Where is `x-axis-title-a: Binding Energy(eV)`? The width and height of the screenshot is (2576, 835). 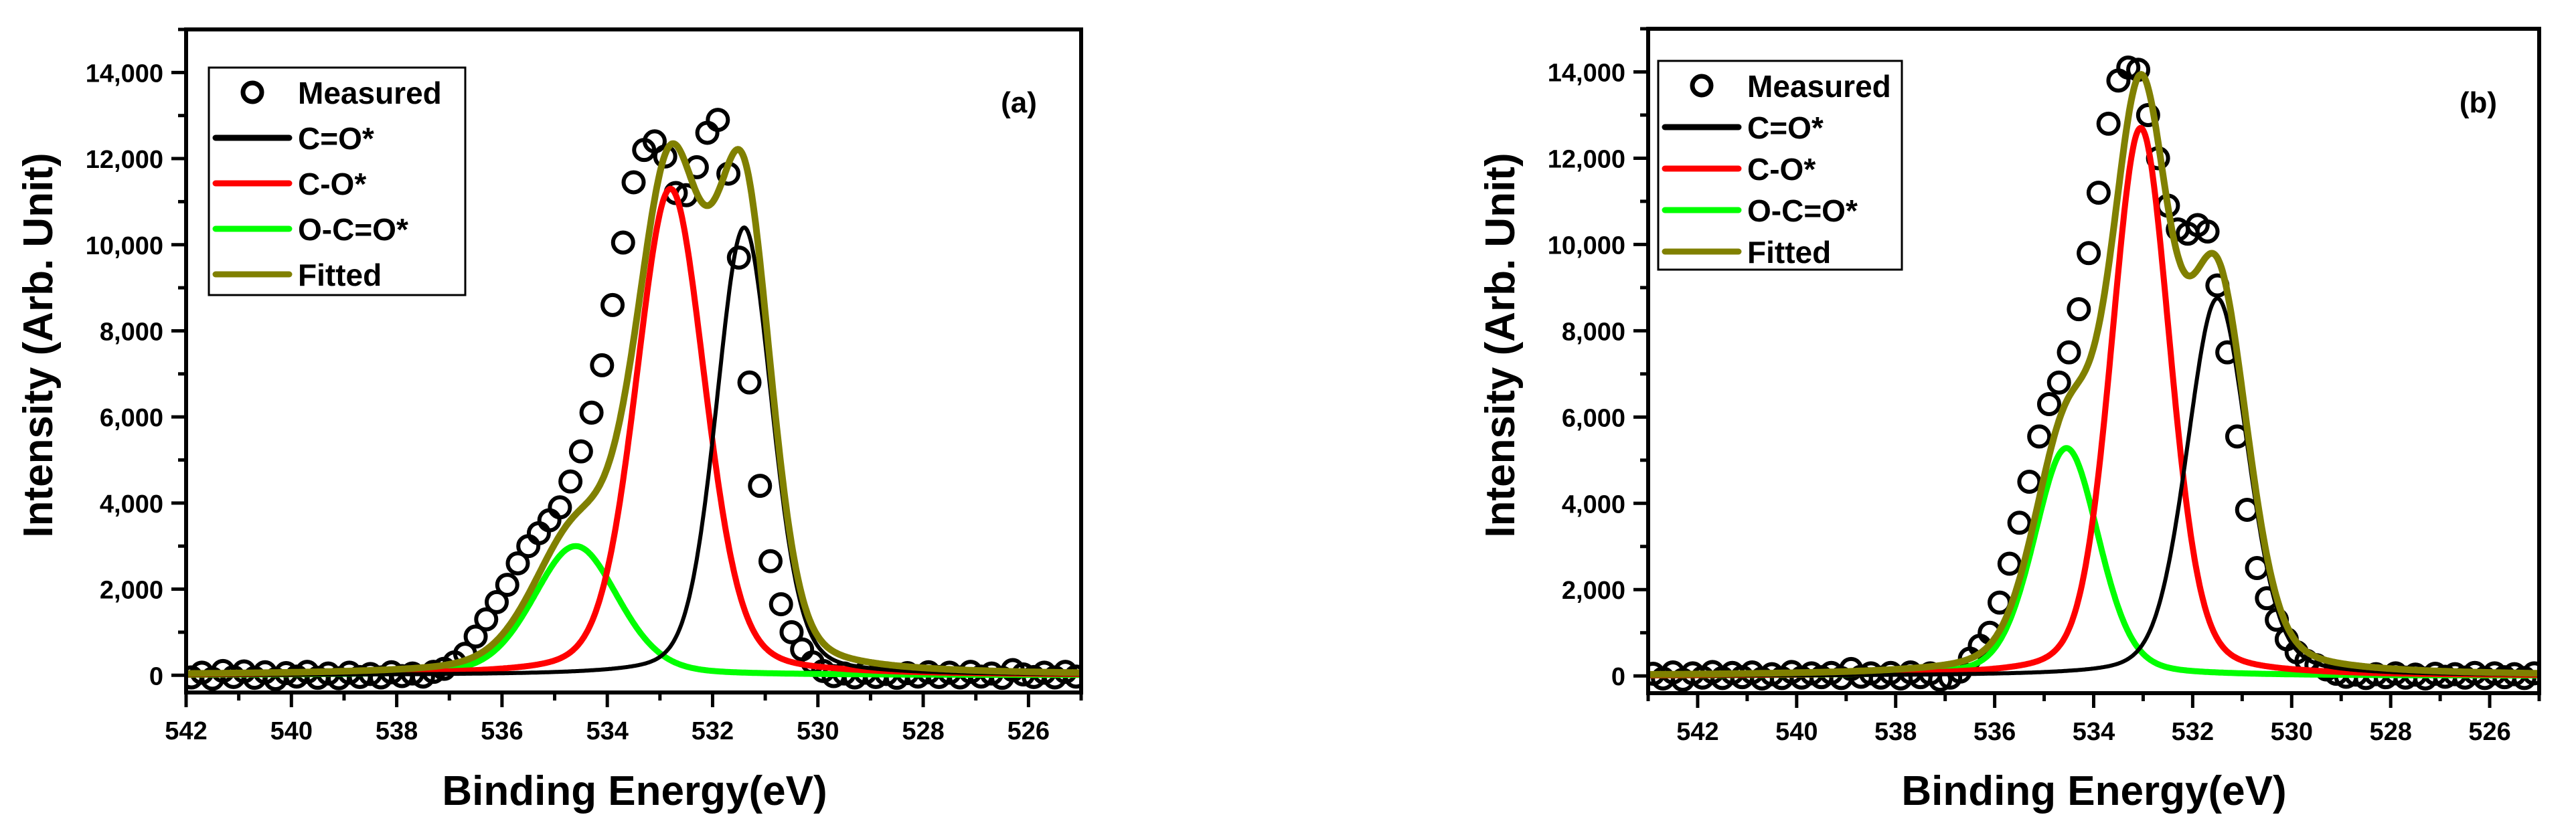
x-axis-title-a: Binding Energy(eV) is located at coordinates (635, 791).